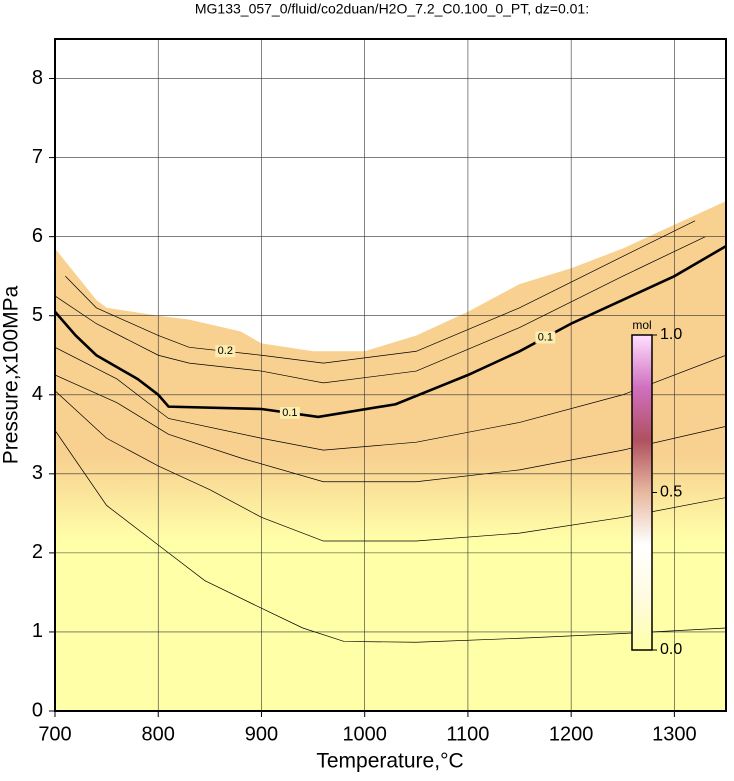 The height and width of the screenshot is (781, 734). Describe the element at coordinates (37, 315) in the screenshot. I see `y-tick-label: 5` at that location.